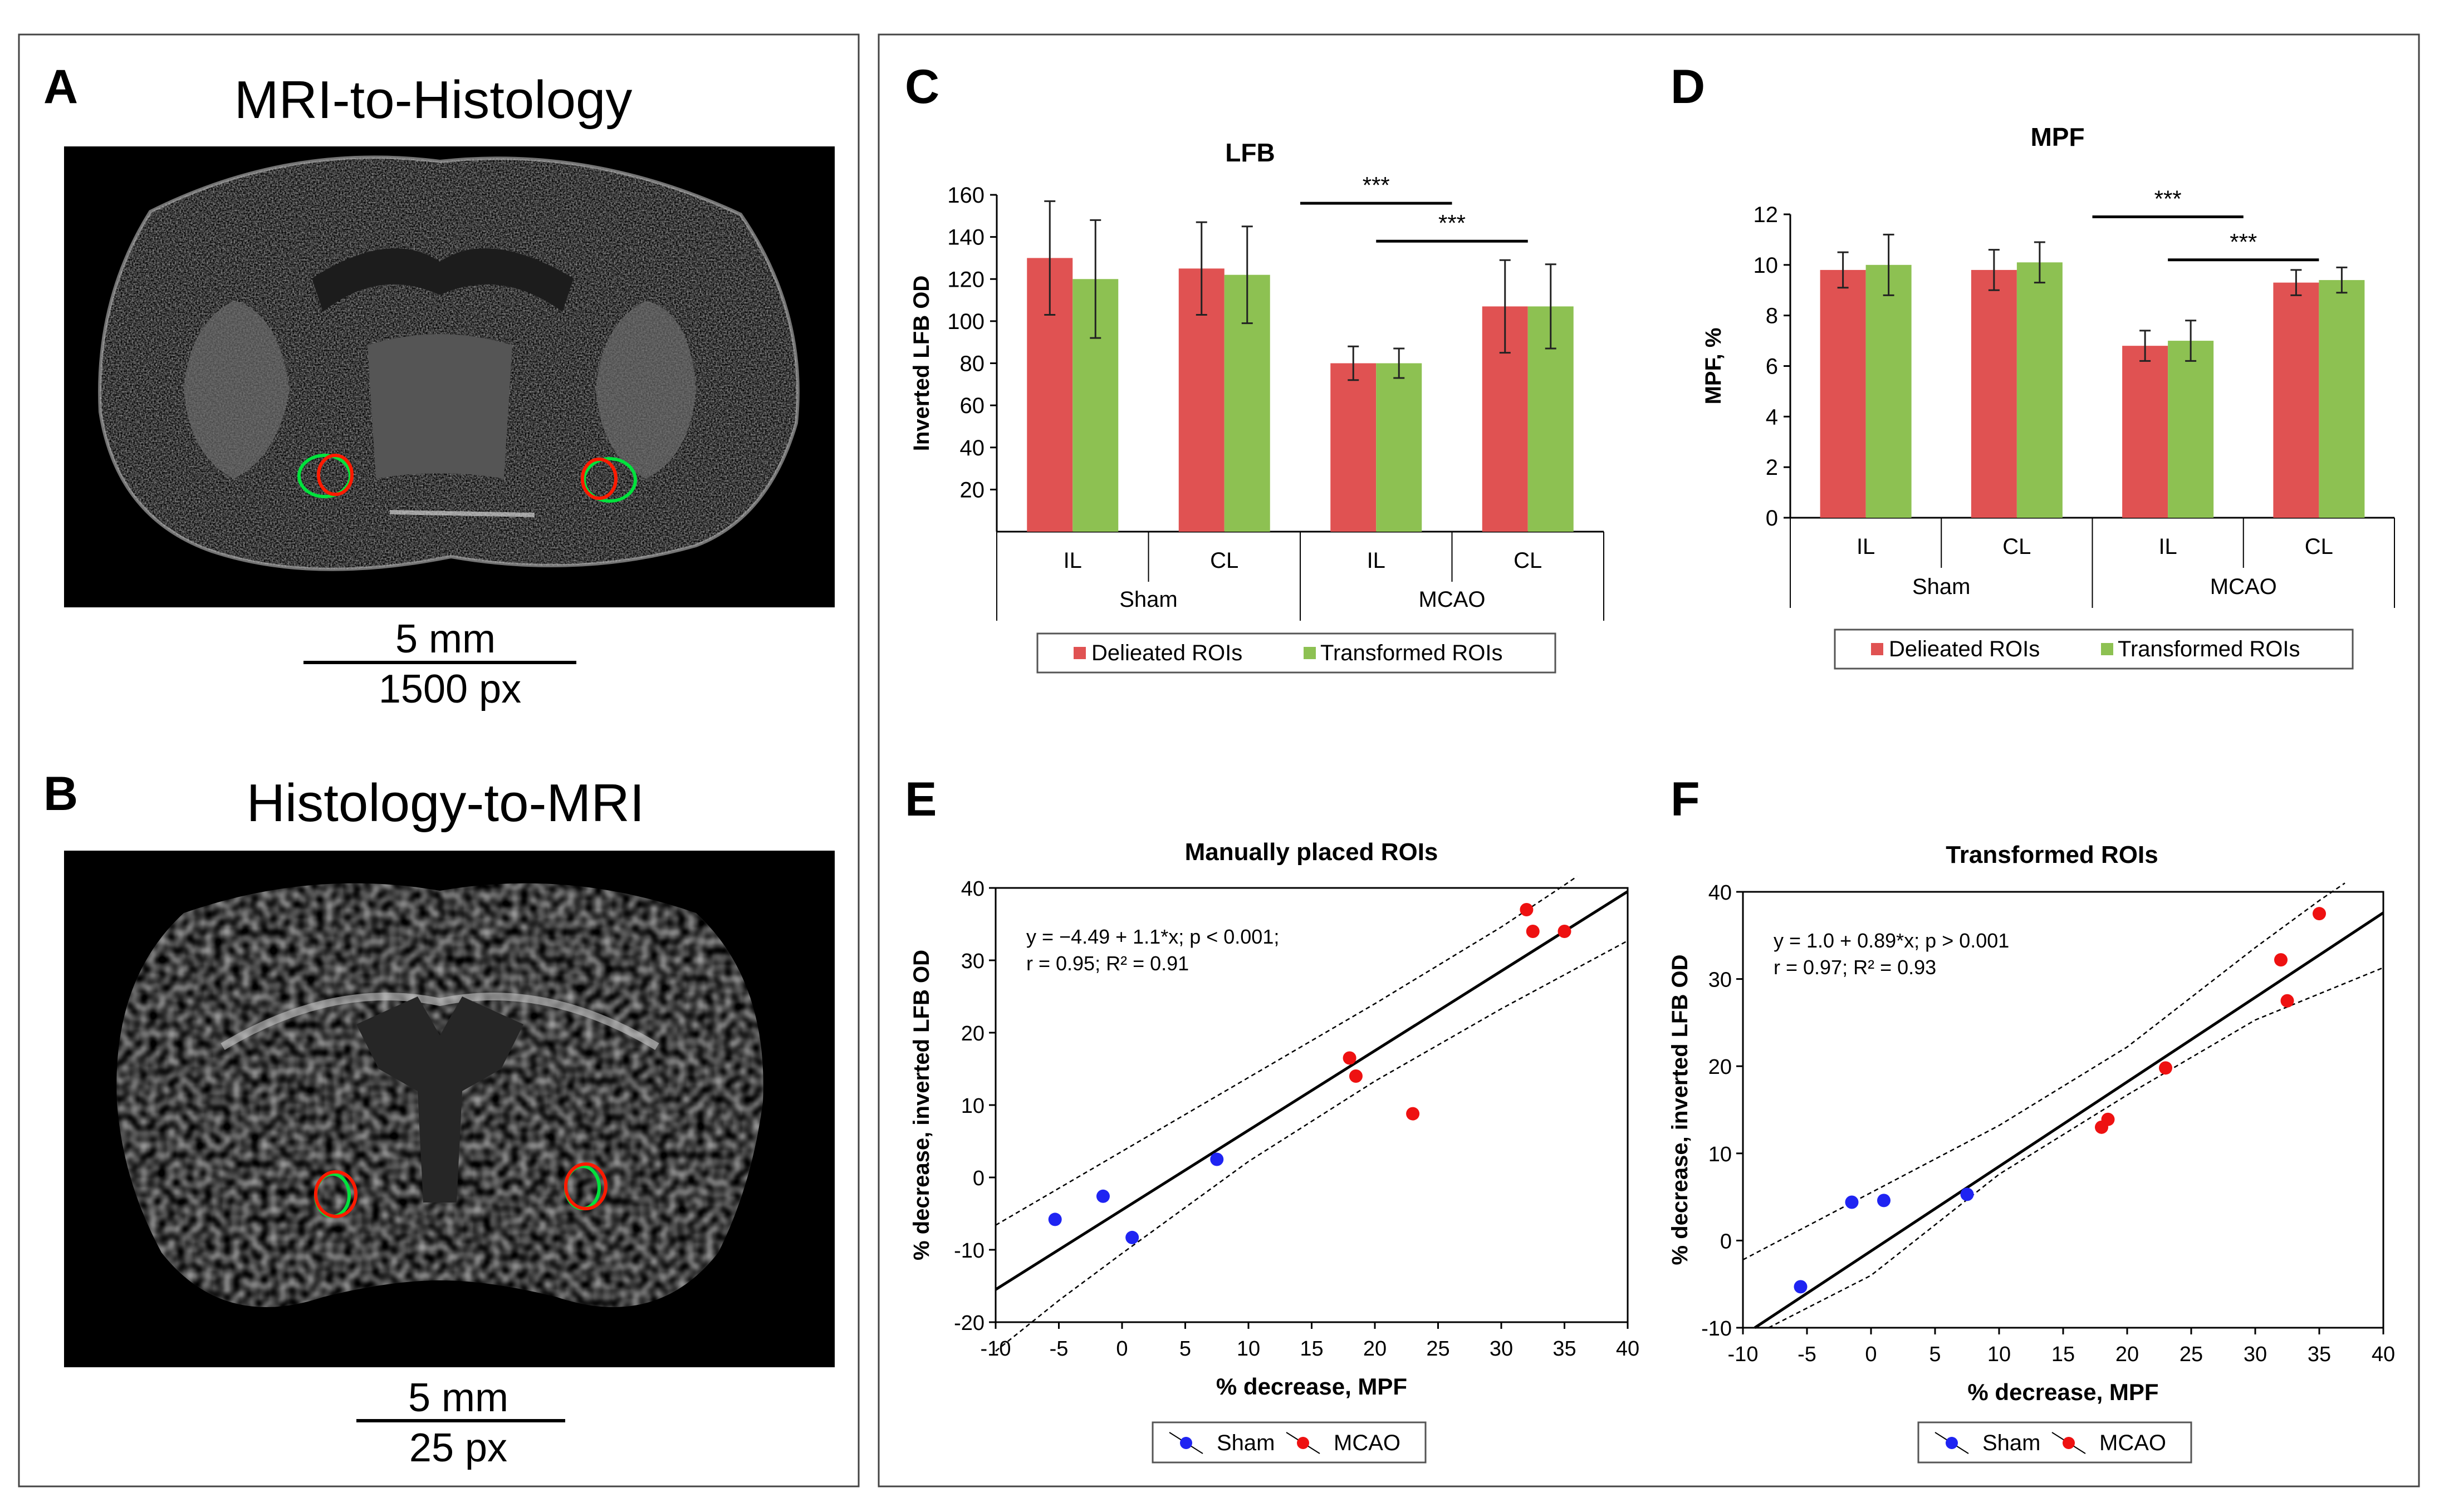 The width and height of the screenshot is (2439, 1512). What do you see at coordinates (921, 1105) in the screenshot?
I see `y-axis-label: % decrease, inverted LFB OD` at bounding box center [921, 1105].